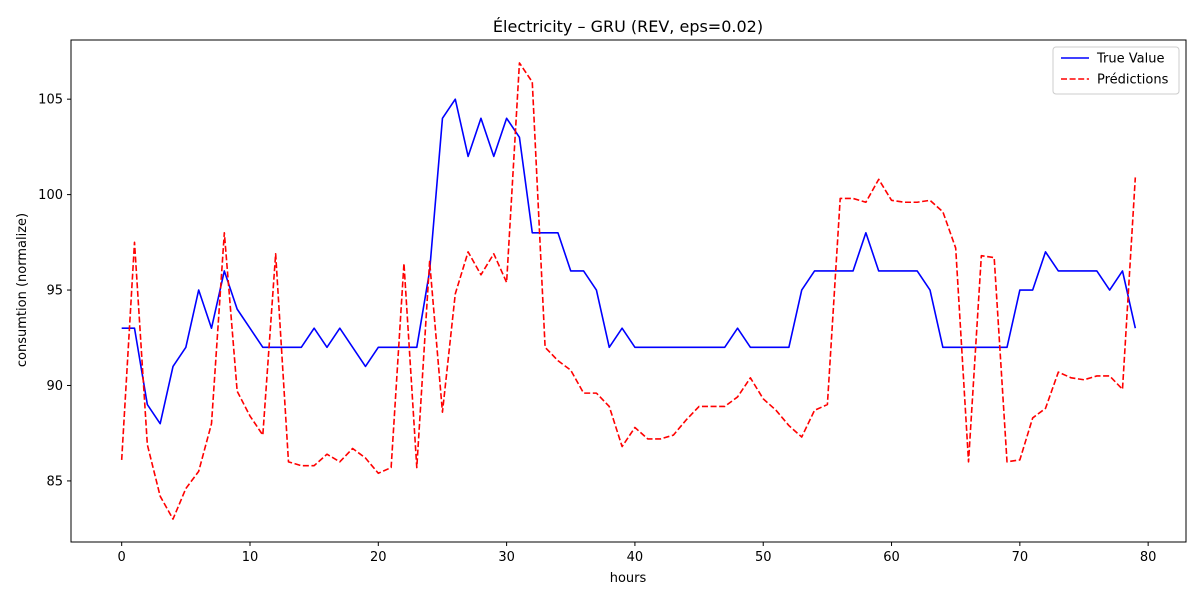  Describe the element at coordinates (628, 26) in the screenshot. I see `chart-title: Électricity – GRU (REV, eps=0.02)` at that location.